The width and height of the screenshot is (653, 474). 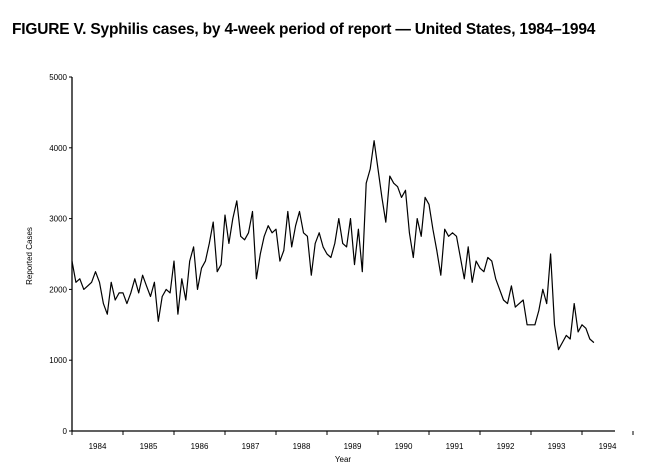 What do you see at coordinates (98, 446) in the screenshot?
I see `x-tick-label: 1984` at bounding box center [98, 446].